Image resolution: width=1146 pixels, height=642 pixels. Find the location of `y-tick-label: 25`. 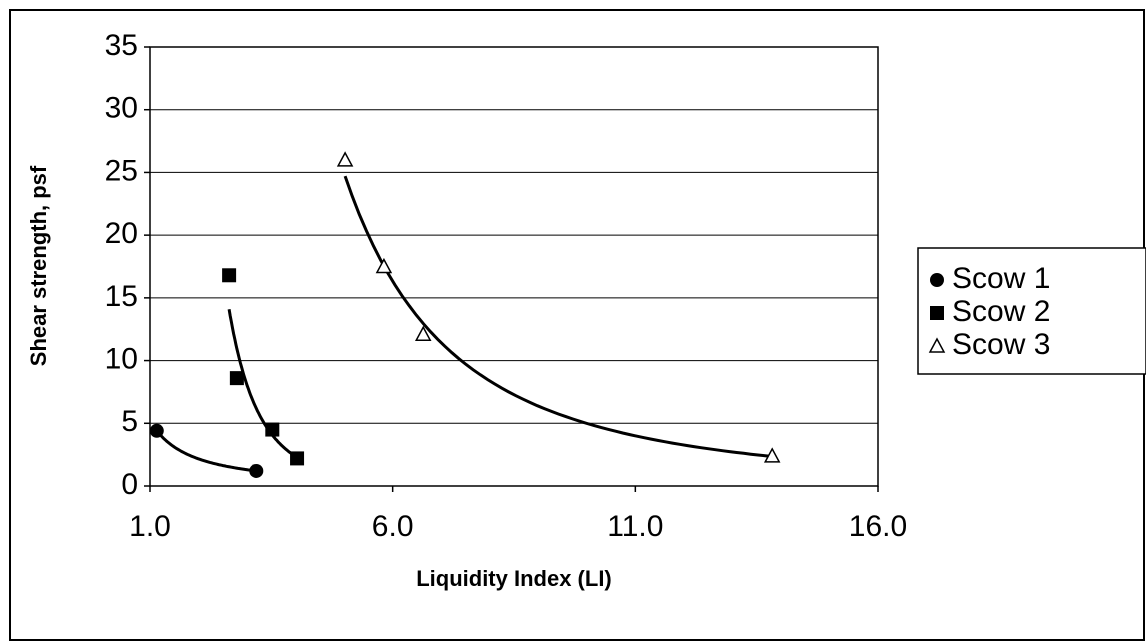

y-tick-label: 25 is located at coordinates (121, 170).